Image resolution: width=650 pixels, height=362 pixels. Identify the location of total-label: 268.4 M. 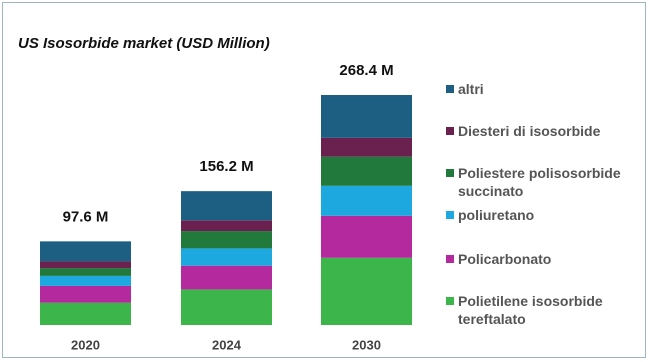
(366, 70).